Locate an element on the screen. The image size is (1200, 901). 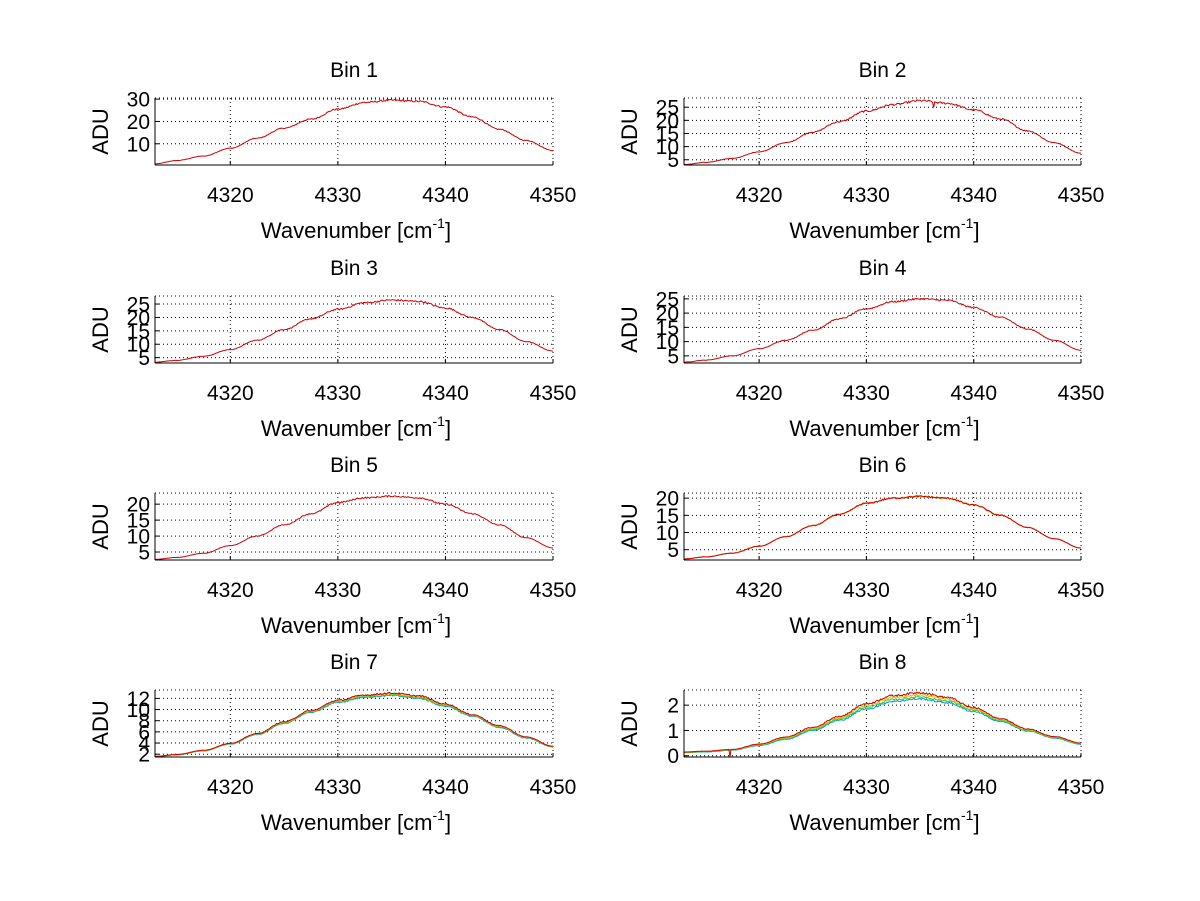
y-tick-label: 8 is located at coordinates (144, 721).